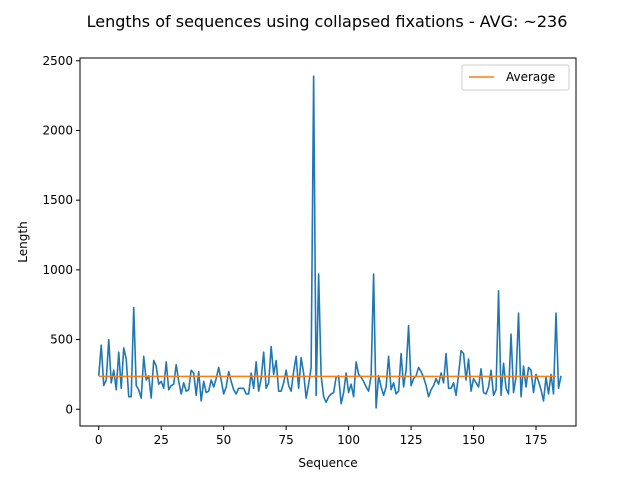  Describe the element at coordinates (321, 436) in the screenshot. I see `x-axis: 0 25 50 75 100 125 150 175` at that location.